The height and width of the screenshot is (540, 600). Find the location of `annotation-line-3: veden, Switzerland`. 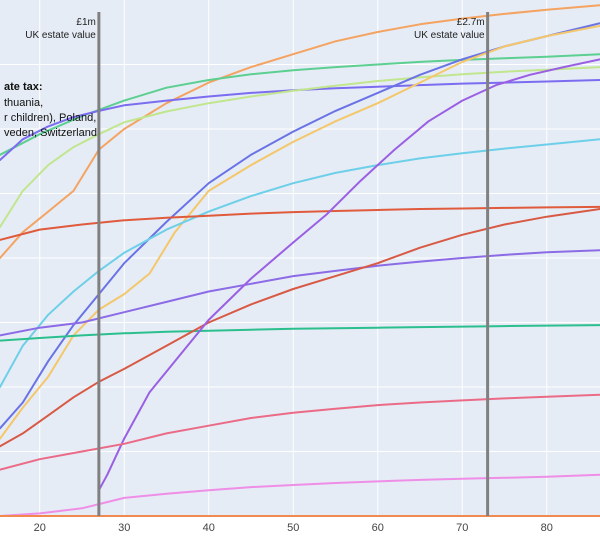

annotation-line-3: veden, Switzerland is located at coordinates (50, 133).